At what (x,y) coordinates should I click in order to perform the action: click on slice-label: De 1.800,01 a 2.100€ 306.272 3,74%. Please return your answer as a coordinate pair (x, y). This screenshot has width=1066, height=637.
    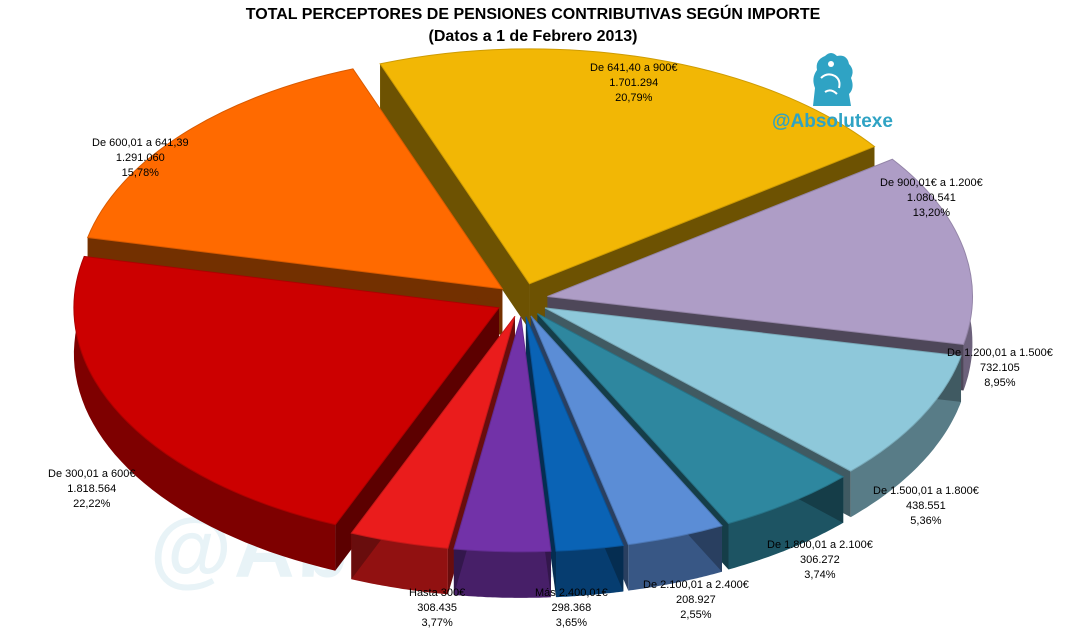
    Looking at the image, I should click on (820, 560).